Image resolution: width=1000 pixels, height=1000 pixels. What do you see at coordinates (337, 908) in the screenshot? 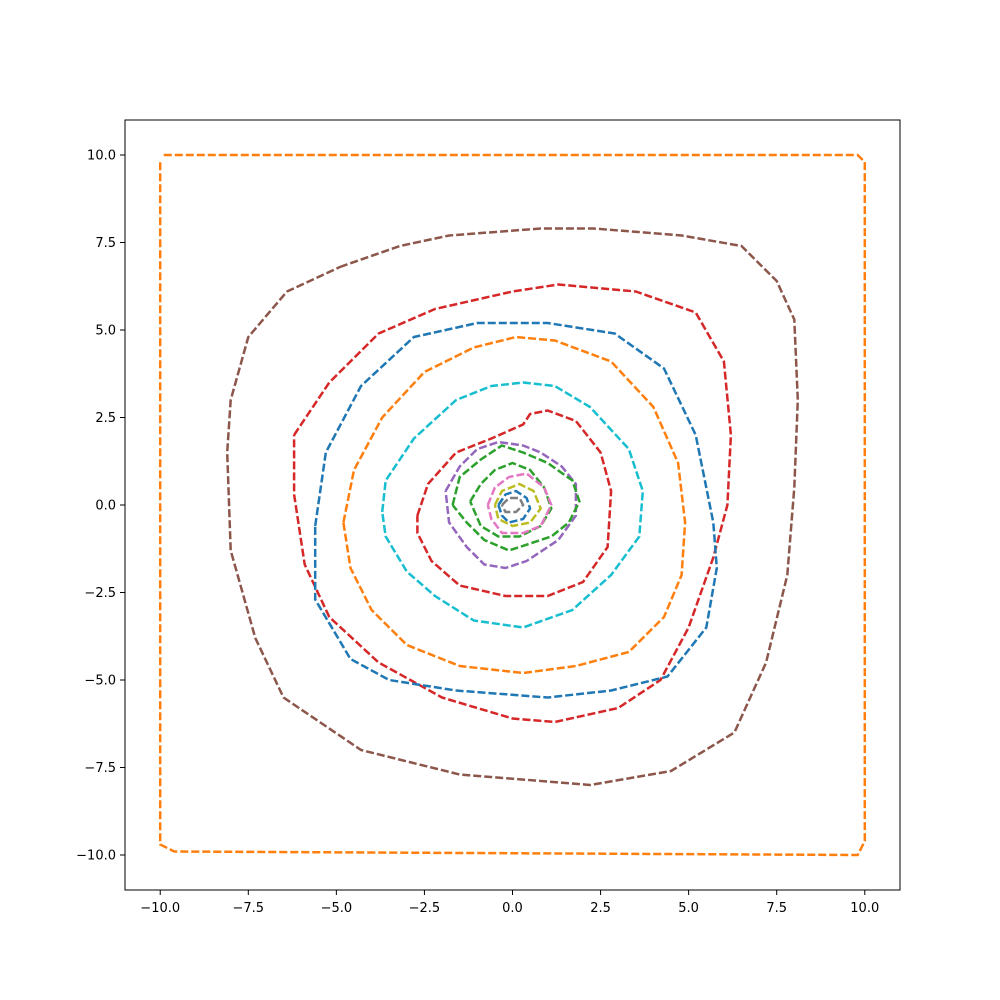
I see `x-tick-label: −5.0` at bounding box center [337, 908].